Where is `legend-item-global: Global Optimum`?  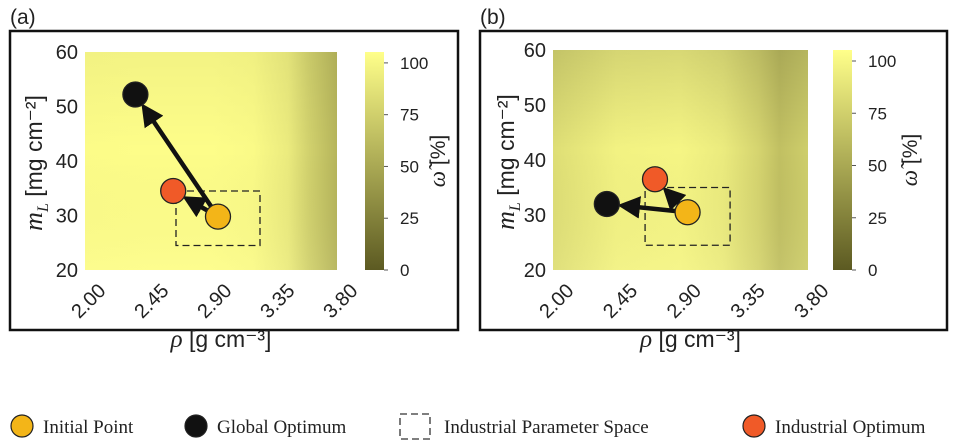
legend-item-global: Global Optimum is located at coordinates (265, 426).